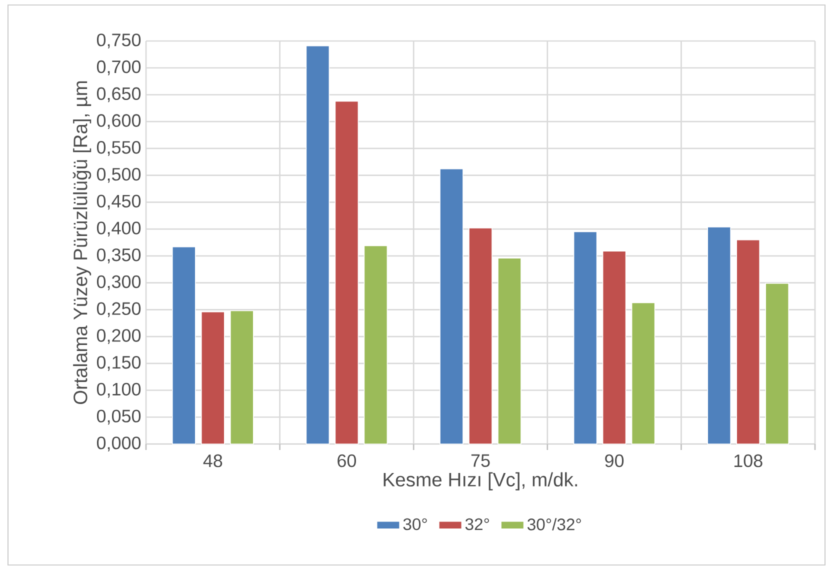 The image size is (830, 569). I want to click on y-tick-label: 0,550, so click(118, 148).